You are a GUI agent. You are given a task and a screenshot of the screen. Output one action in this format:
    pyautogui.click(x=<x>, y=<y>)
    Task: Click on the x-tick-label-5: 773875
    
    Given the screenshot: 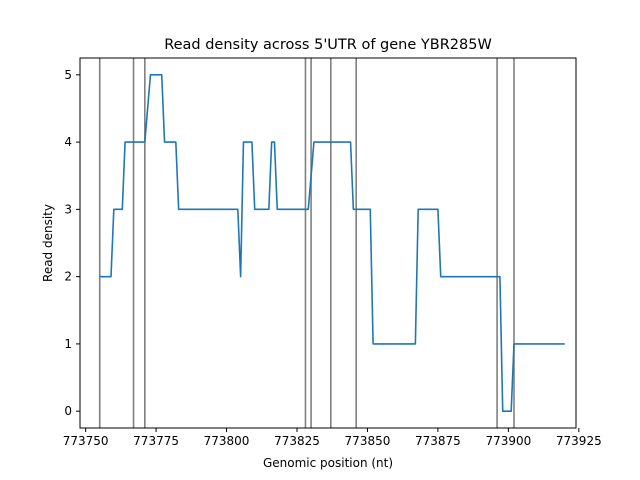 What is the action you would take?
    pyautogui.click(x=438, y=441)
    